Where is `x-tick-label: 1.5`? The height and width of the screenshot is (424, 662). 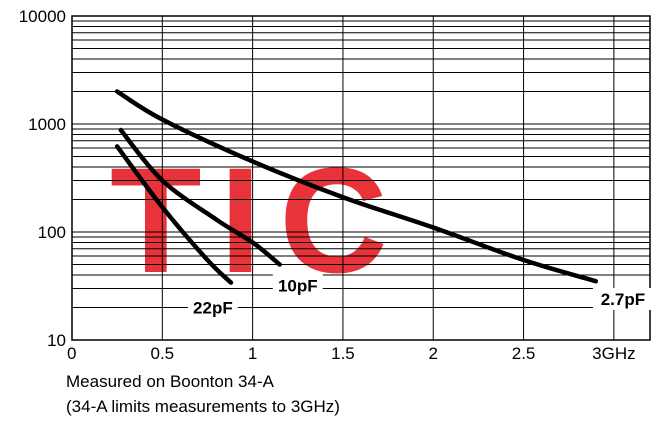
x-tick-label: 1.5 is located at coordinates (343, 353).